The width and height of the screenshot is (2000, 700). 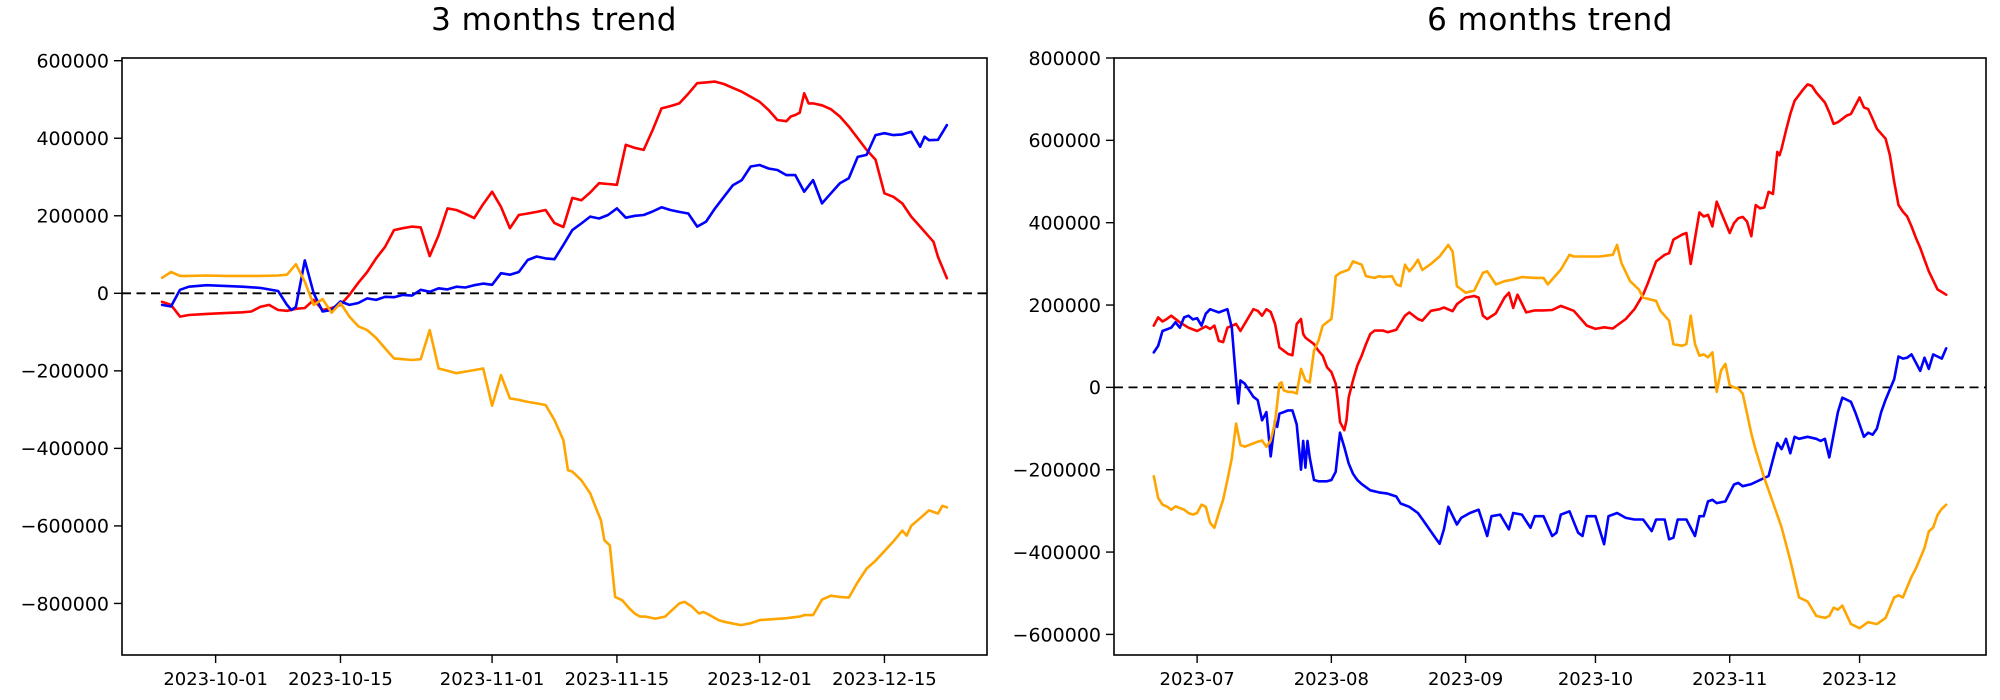 What do you see at coordinates (1465, 679) in the screenshot?
I see `x-tick-label: 2023-09` at bounding box center [1465, 679].